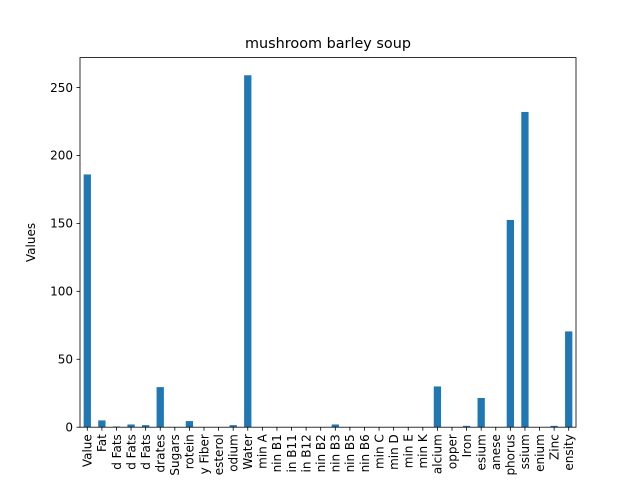 This screenshot has width=640, height=480. Describe the element at coordinates (365, 453) in the screenshot. I see `x-tick-label-19: nin B6` at that location.